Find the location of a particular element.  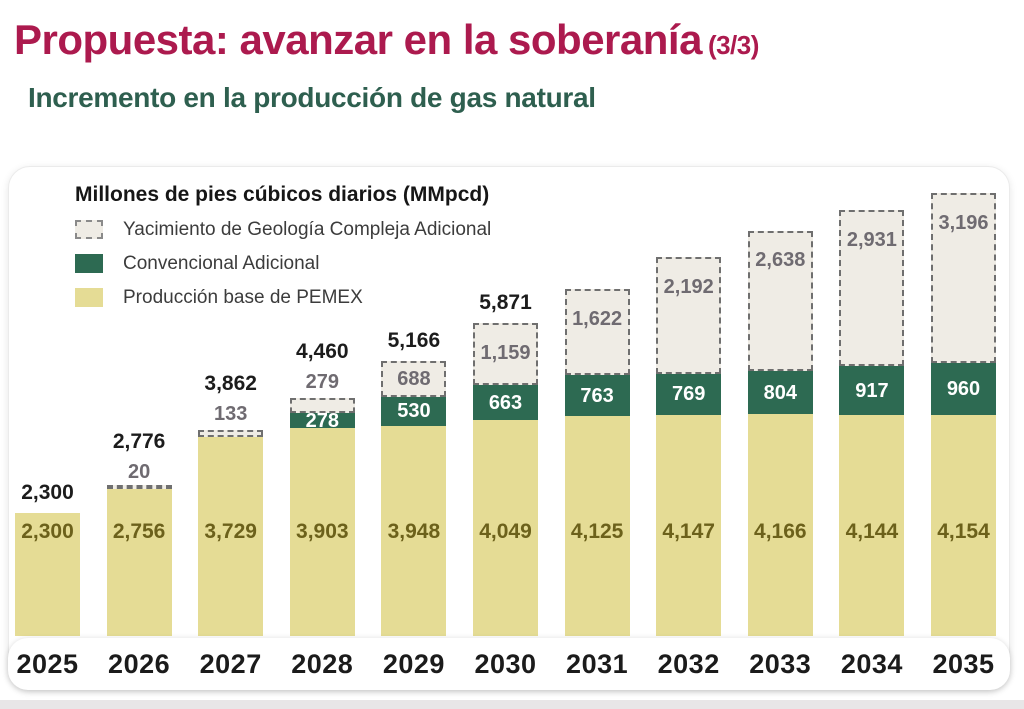

bar-label-base: 3,729 is located at coordinates (230, 531).